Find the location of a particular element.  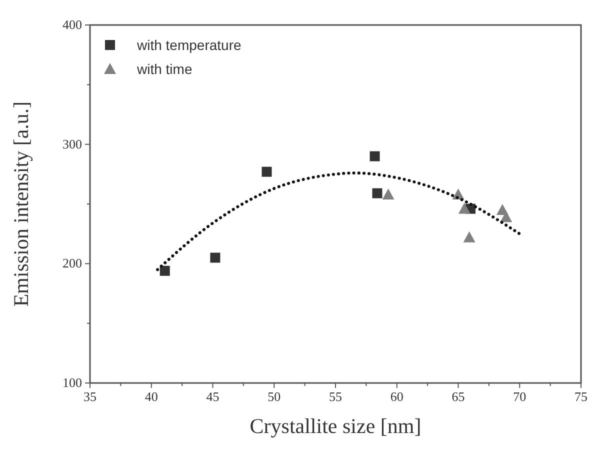

x-tick-label: 70 is located at coordinates (519, 396).